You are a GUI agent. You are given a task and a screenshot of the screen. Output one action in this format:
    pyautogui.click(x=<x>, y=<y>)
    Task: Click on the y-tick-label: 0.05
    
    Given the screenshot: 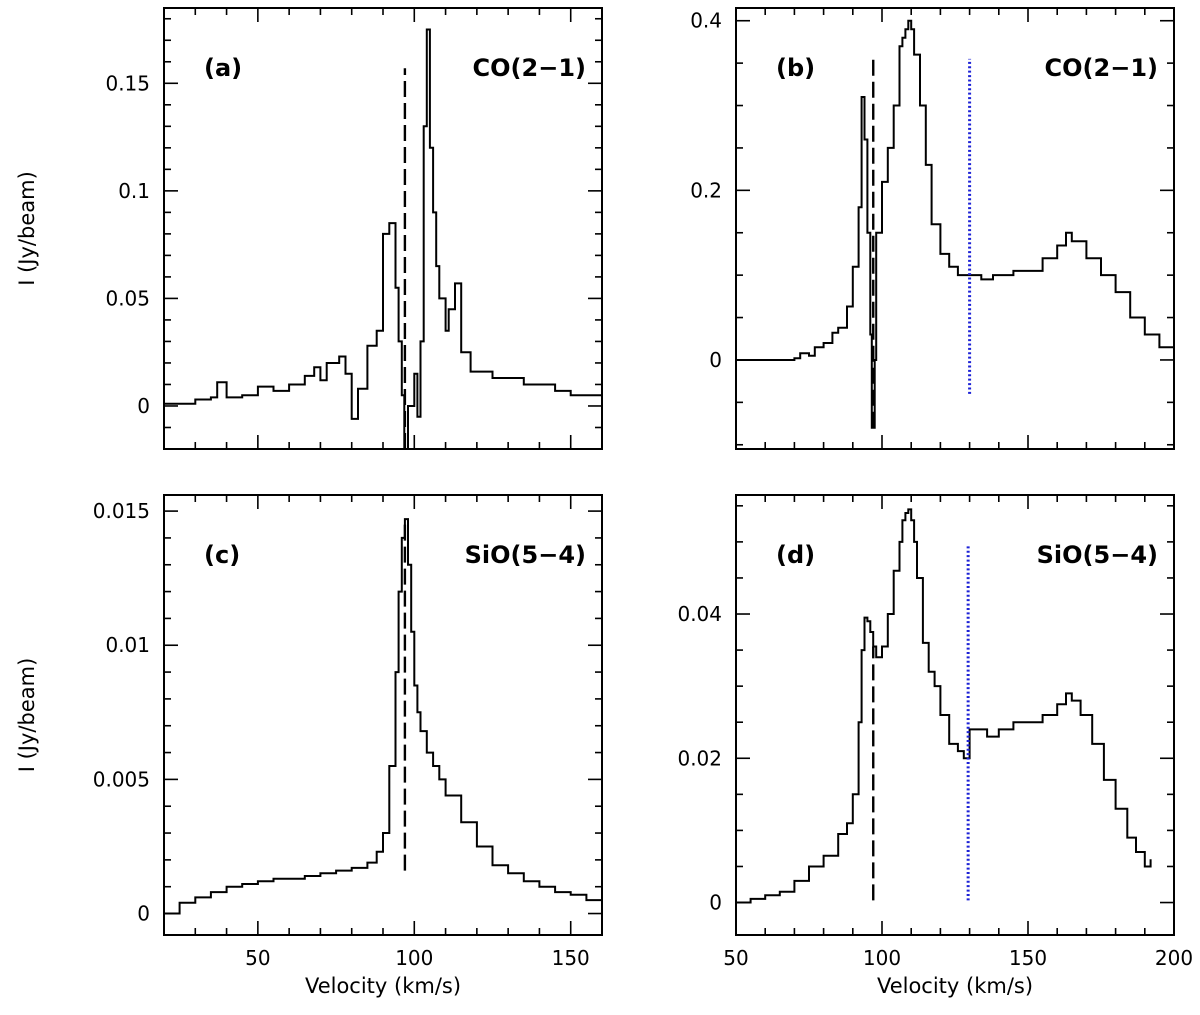 What is the action you would take?
    pyautogui.click(x=127, y=298)
    